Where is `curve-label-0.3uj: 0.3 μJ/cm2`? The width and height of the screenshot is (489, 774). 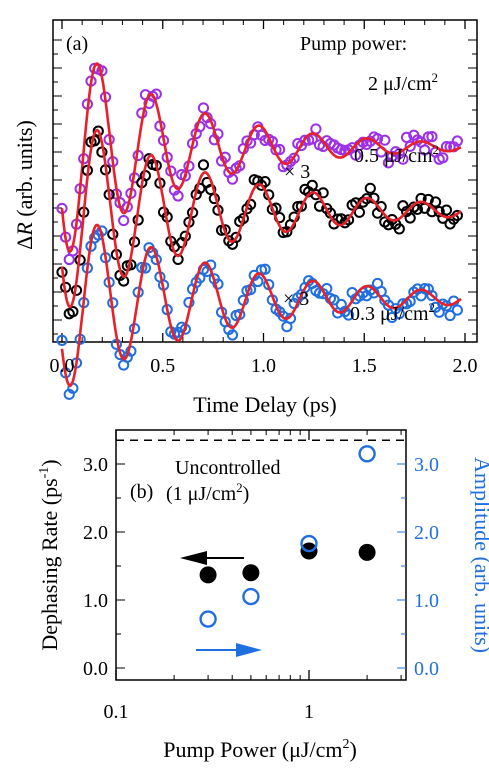 curve-label-0.3uj: 0.3 μJ/cm2 is located at coordinates (392, 312).